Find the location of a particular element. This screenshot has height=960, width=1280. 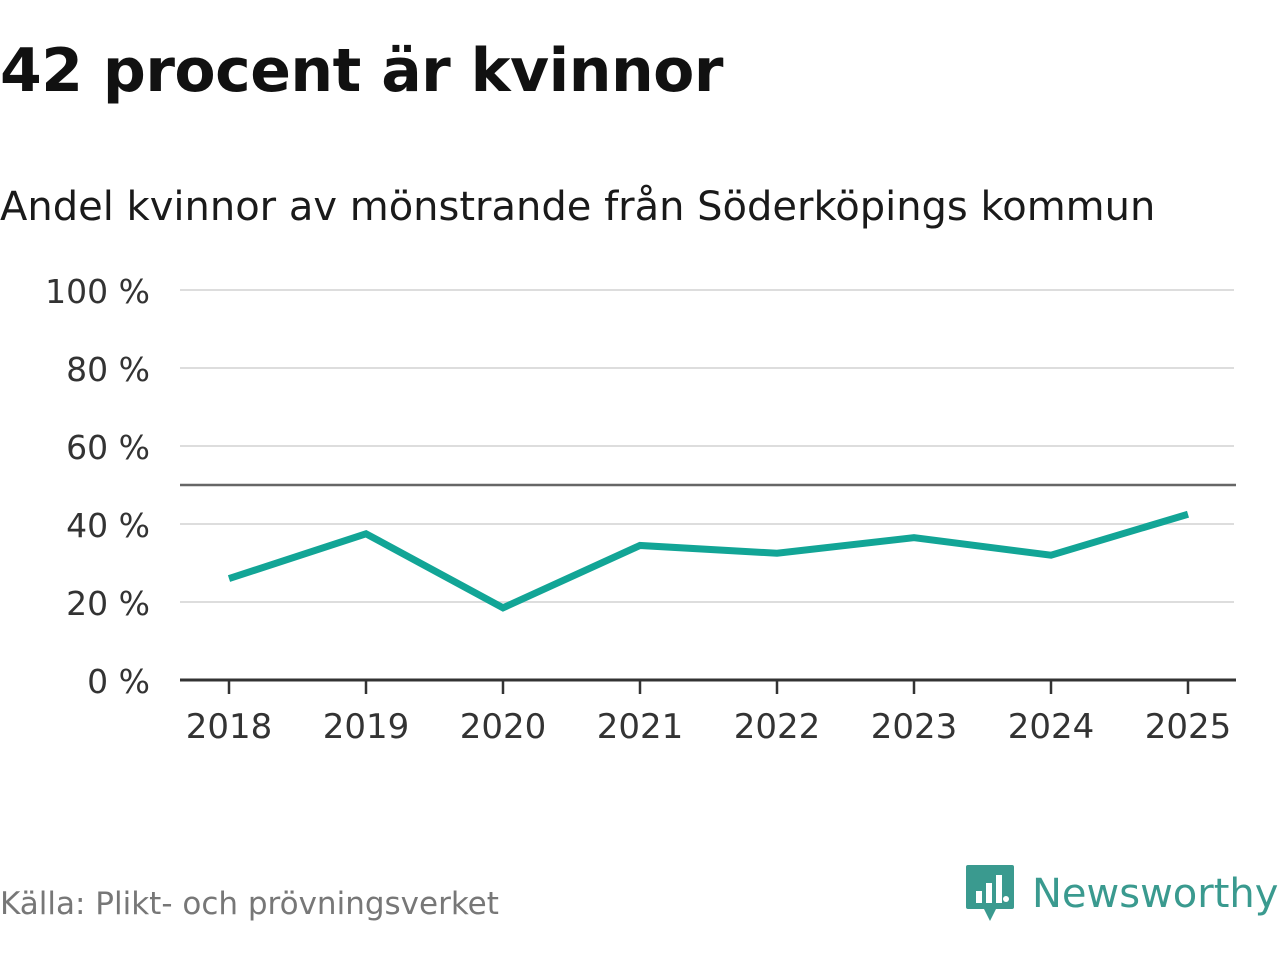

newsworthy-brand: Newsworthy is located at coordinates (1121, 894).